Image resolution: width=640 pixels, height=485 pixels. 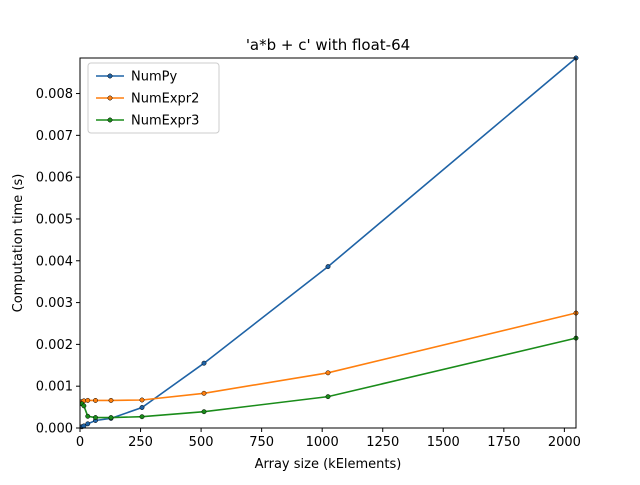 What do you see at coordinates (261, 442) in the screenshot?
I see `x-tick-label: 750` at bounding box center [261, 442].